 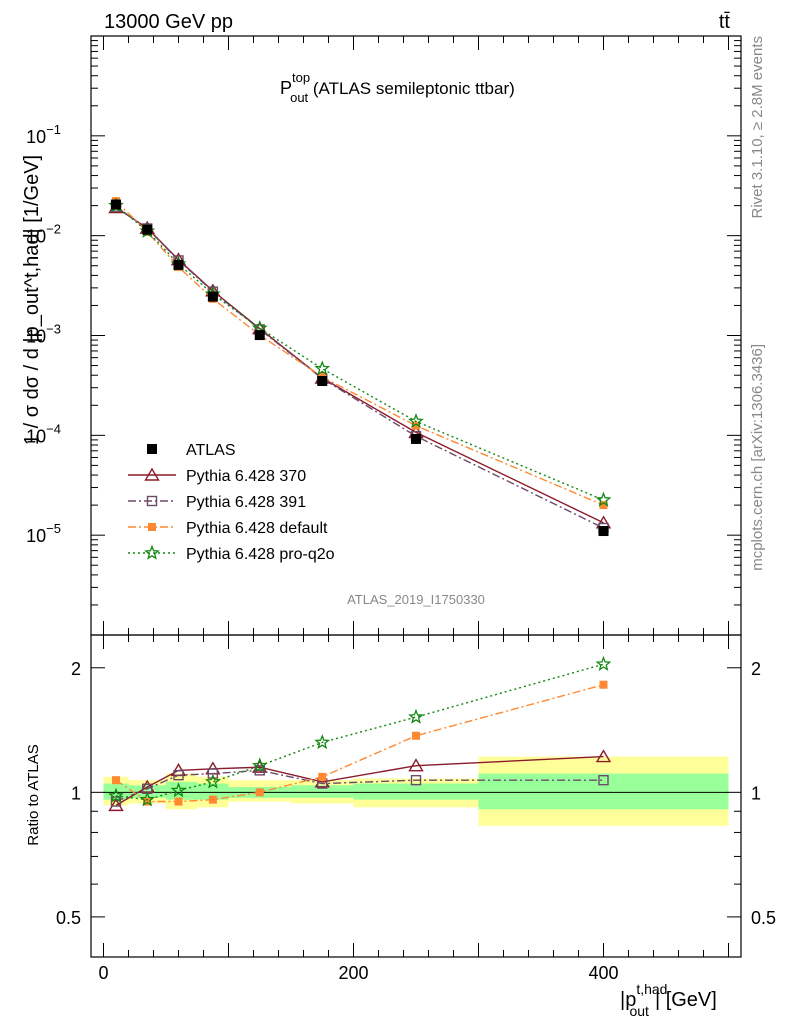 What do you see at coordinates (211, 450) in the screenshot?
I see `legend-label-atlas: ATLAS` at bounding box center [211, 450].